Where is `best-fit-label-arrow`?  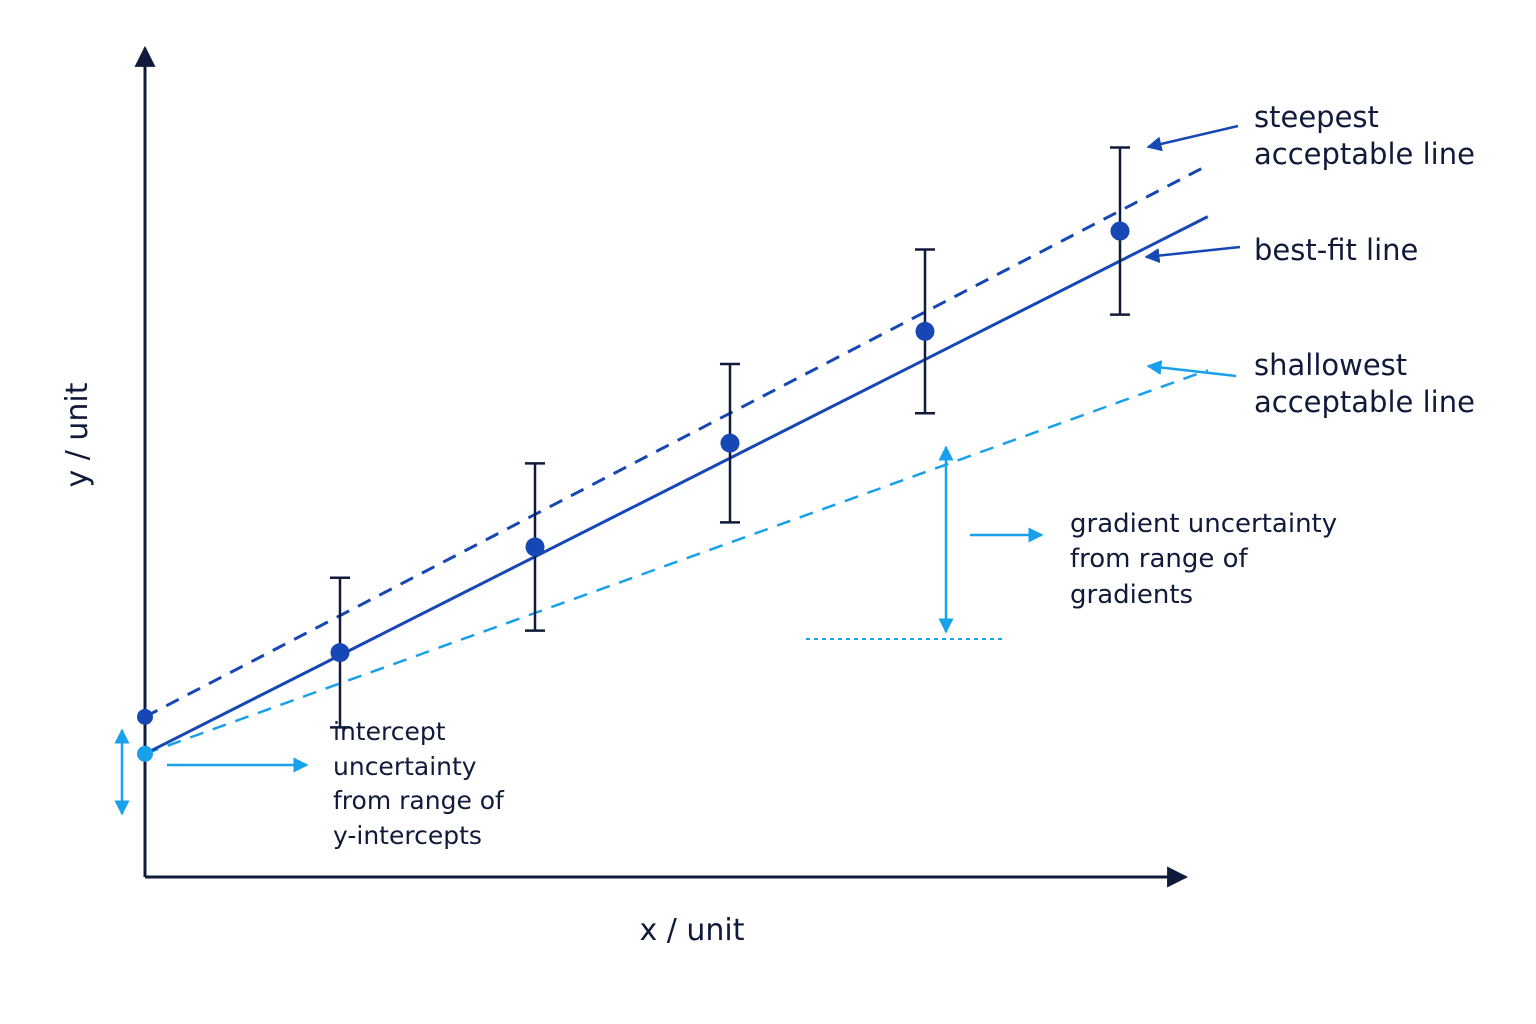
best-fit-label-arrow is located at coordinates (1192, 254).